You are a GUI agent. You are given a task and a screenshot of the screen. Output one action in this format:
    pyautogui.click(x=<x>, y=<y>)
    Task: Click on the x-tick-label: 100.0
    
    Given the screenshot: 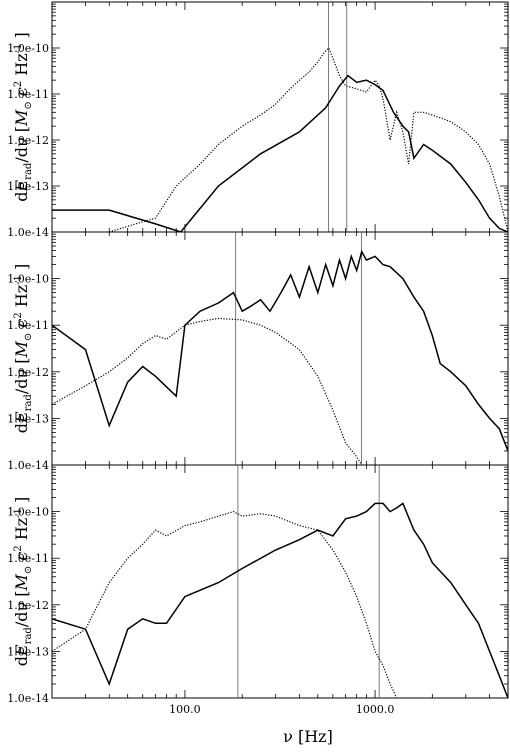 What is the action you would take?
    pyautogui.click(x=185, y=709)
    